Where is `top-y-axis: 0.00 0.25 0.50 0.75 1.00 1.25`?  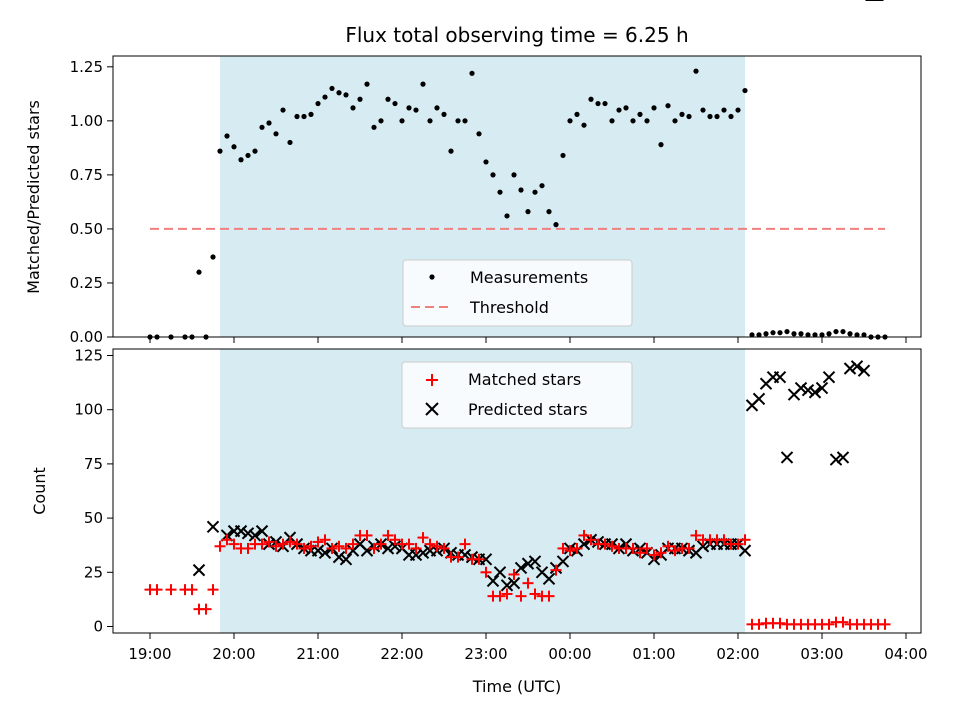 top-y-axis: 0.00 0.25 0.50 0.75 1.00 1.25 is located at coordinates (91, 202).